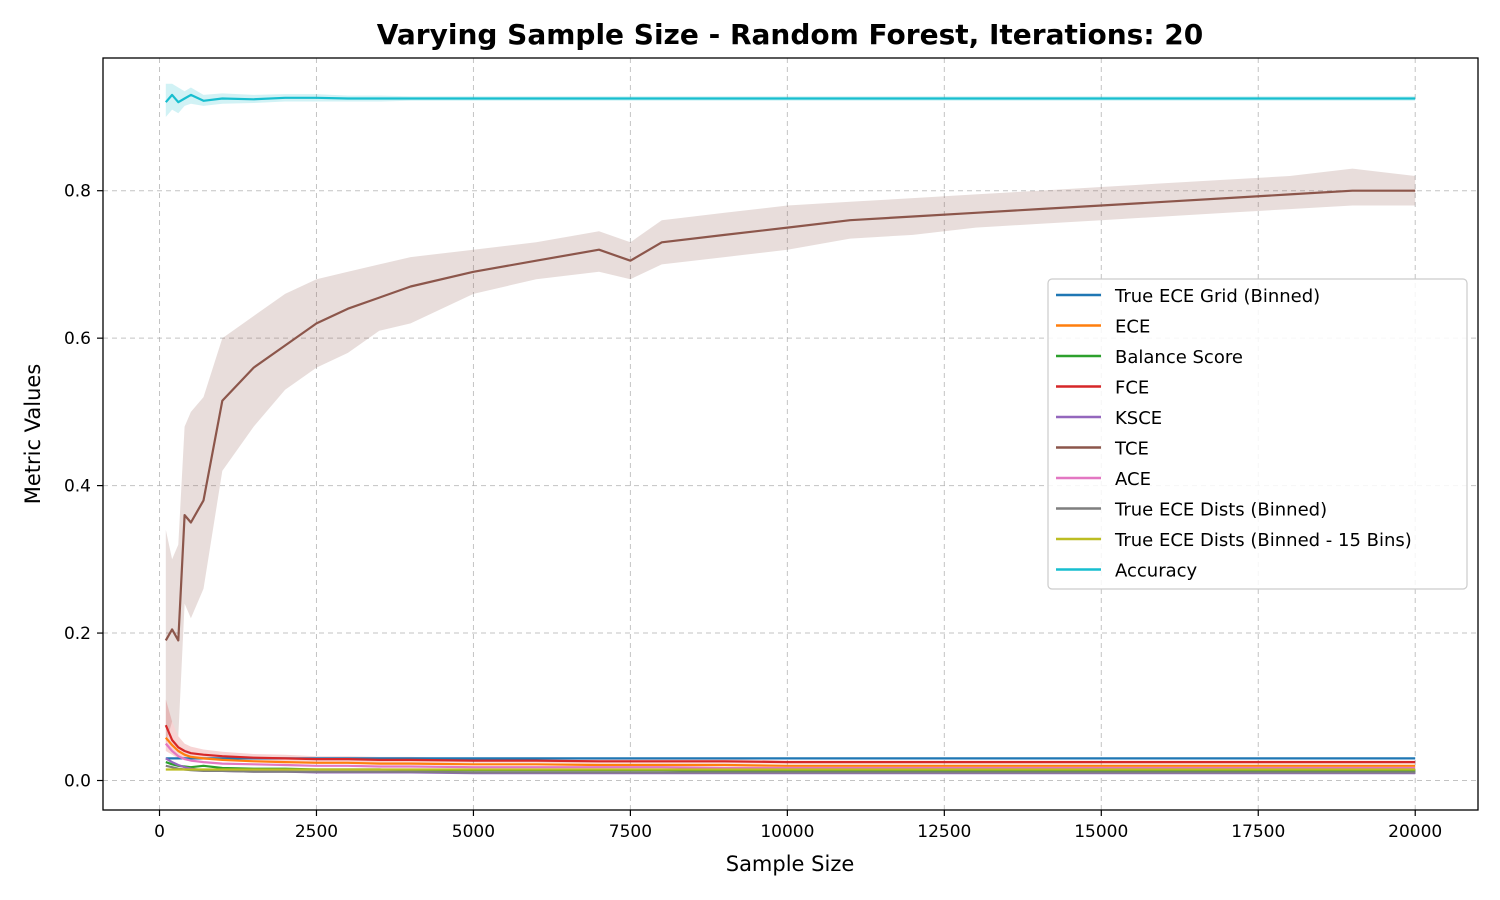 This screenshot has height=900, width=1500. I want to click on y-tick-label: 0.4, so click(77, 487).